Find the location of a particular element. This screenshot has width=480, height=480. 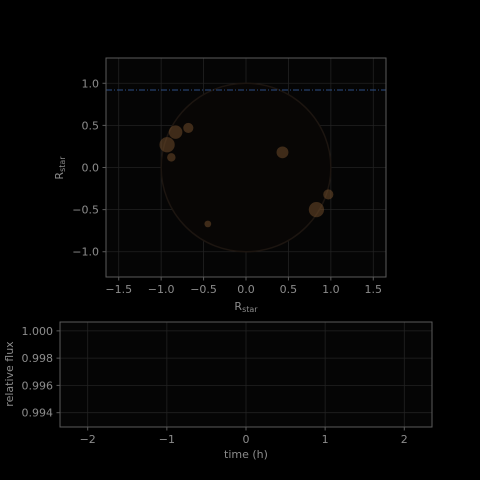

y-tick-label: 0.994 is located at coordinates (38, 413).